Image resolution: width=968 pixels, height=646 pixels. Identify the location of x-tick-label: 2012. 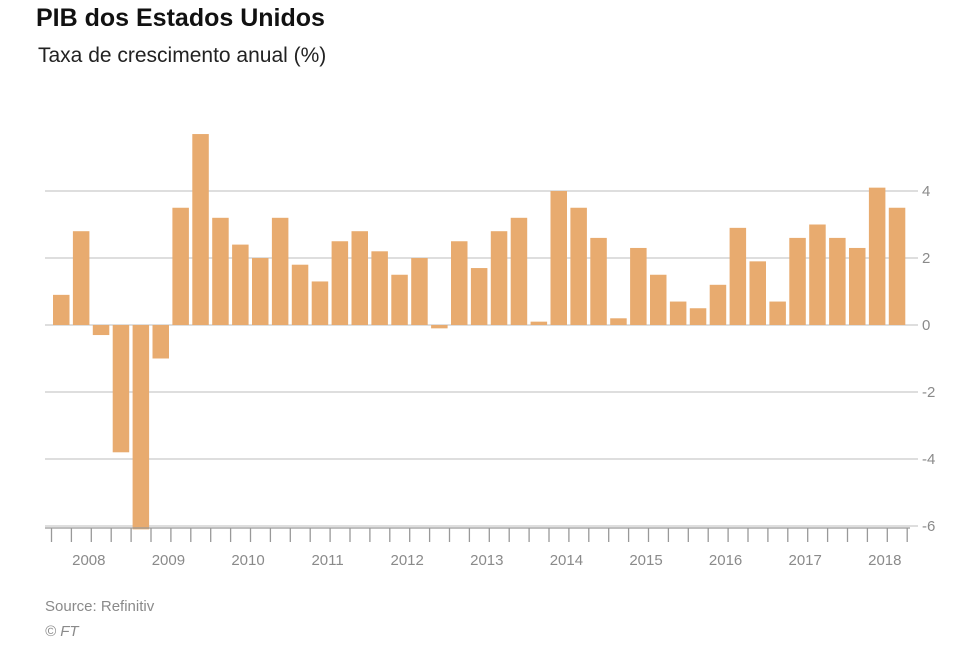
(407, 560).